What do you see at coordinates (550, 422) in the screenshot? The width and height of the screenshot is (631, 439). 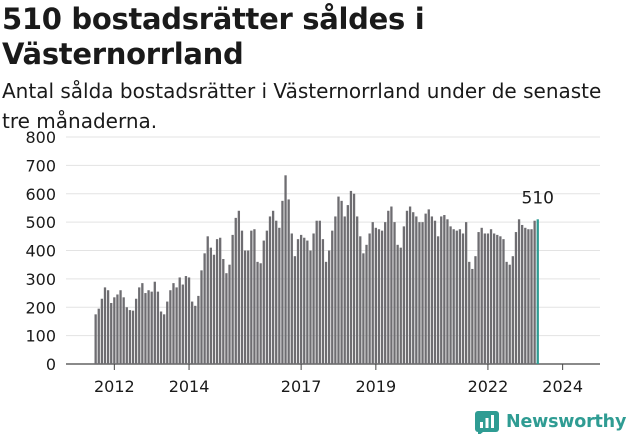 I see `newsworthy-brand: Newsworthy` at bounding box center [550, 422].